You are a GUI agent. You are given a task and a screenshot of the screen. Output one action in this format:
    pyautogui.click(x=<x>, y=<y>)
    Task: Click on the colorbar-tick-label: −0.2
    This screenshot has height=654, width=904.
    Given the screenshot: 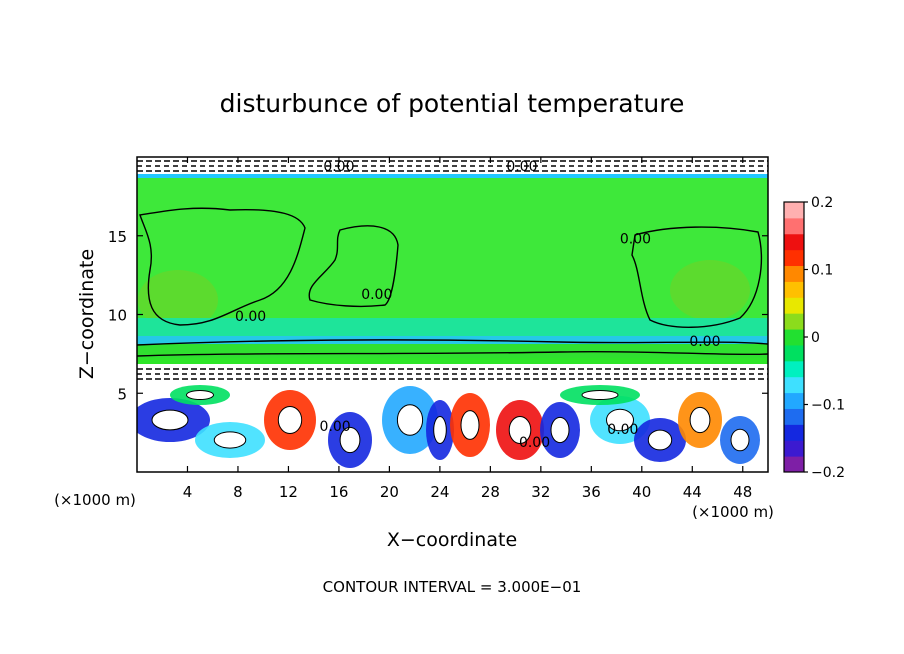 What is the action you would take?
    pyautogui.click(x=828, y=473)
    